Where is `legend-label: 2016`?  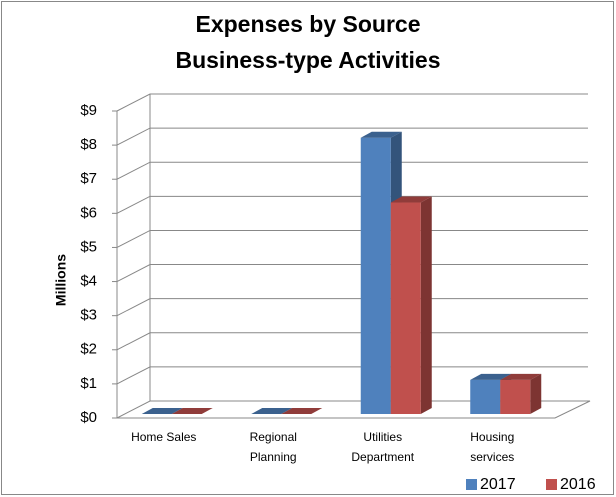 legend-label: 2016 is located at coordinates (578, 484).